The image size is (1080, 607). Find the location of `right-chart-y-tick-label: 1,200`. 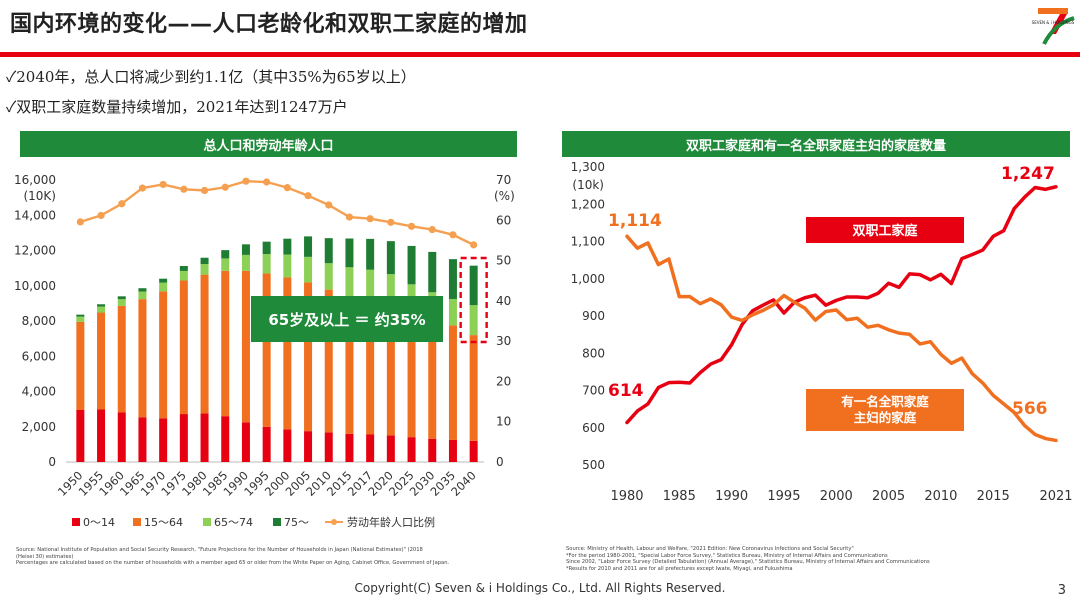

right-chart-y-tick-label: 1,200 is located at coordinates (588, 204).